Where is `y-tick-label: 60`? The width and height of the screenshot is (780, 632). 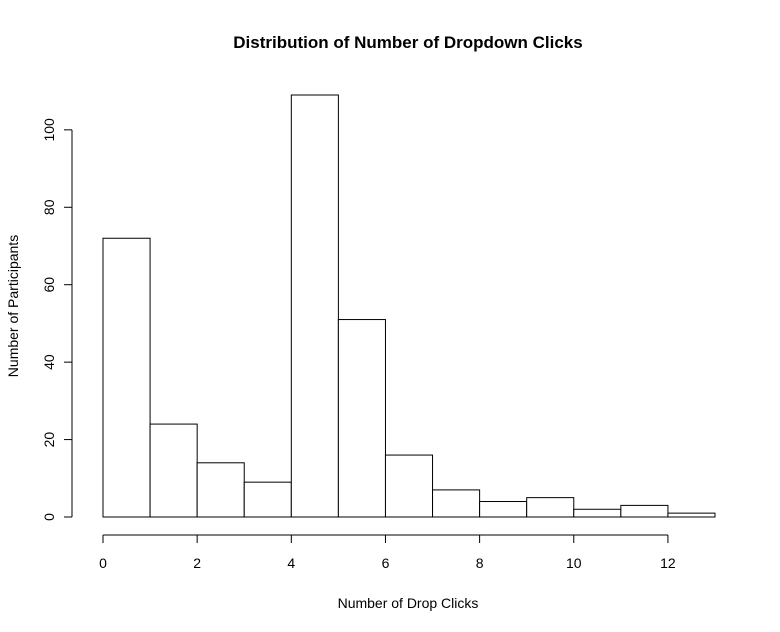 y-tick-label: 60 is located at coordinates (49, 285).